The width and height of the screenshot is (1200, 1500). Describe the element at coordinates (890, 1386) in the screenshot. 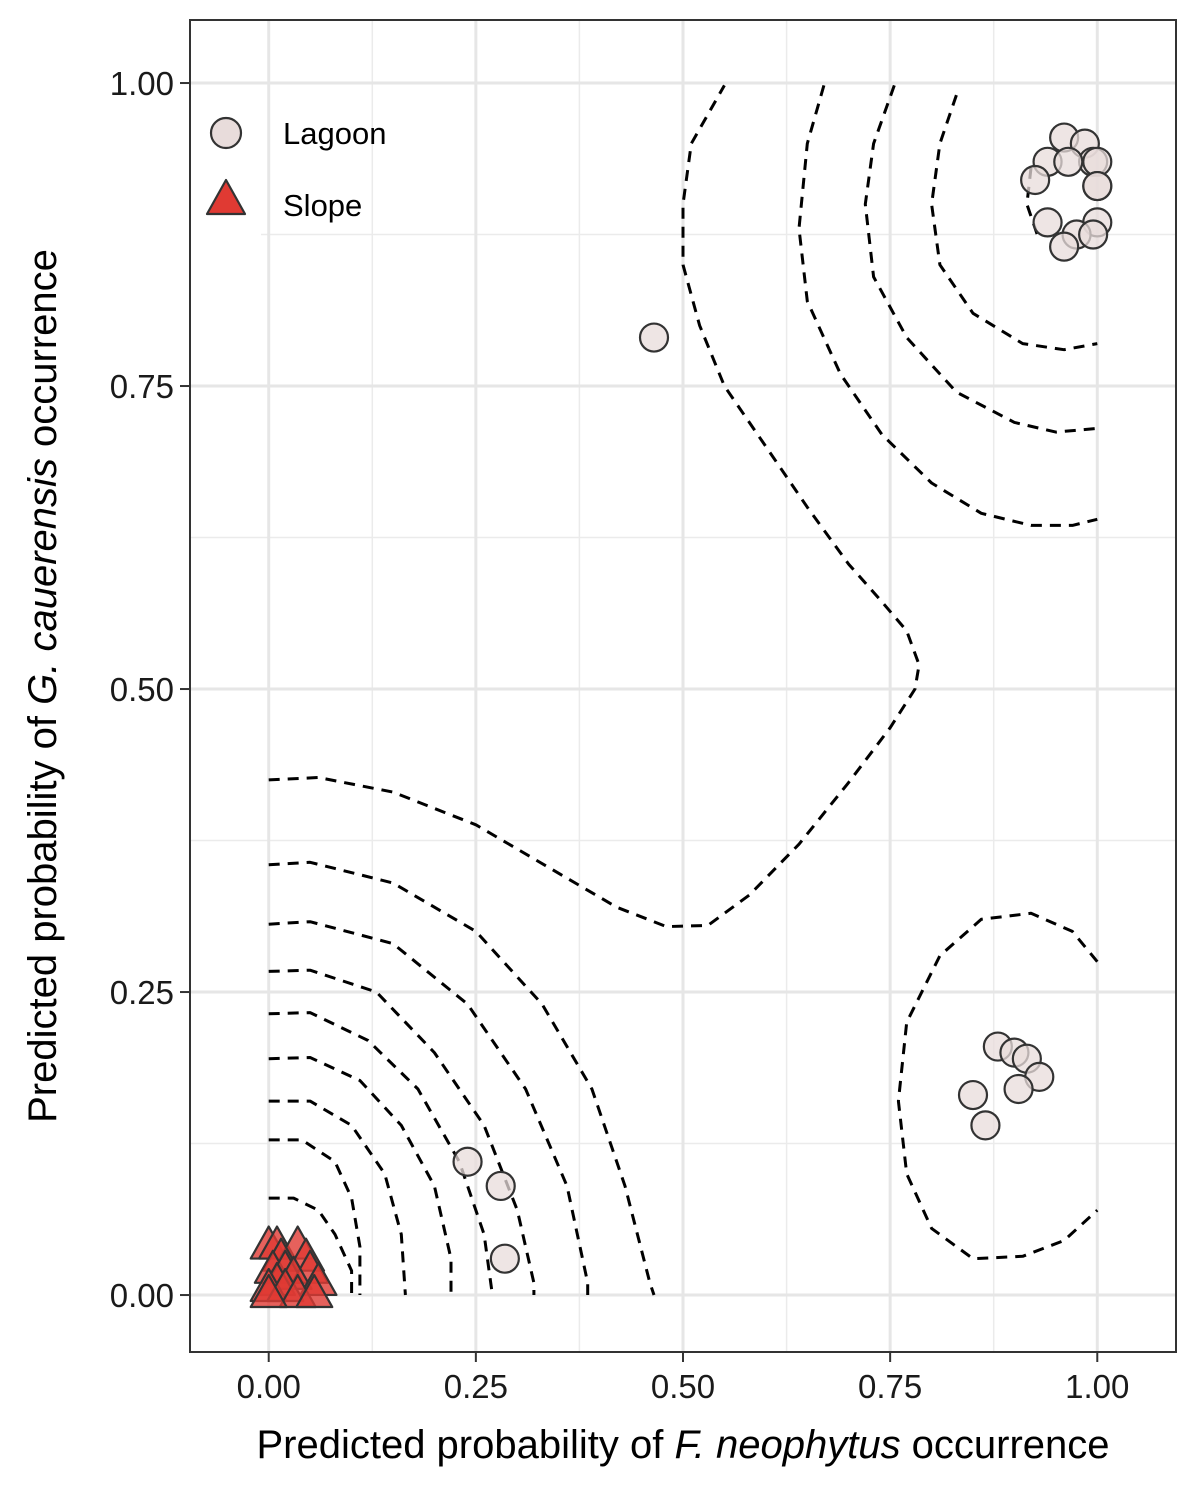

I see `x-tick-label-3: 0.75` at that location.